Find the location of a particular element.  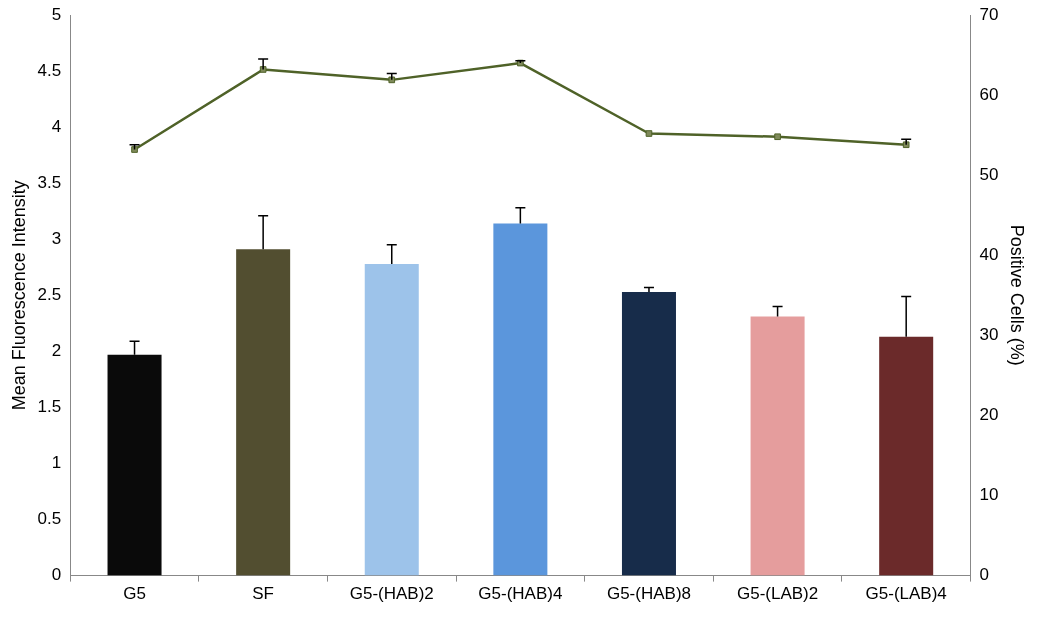

y-tick-label: 3.5 is located at coordinates (49, 182).